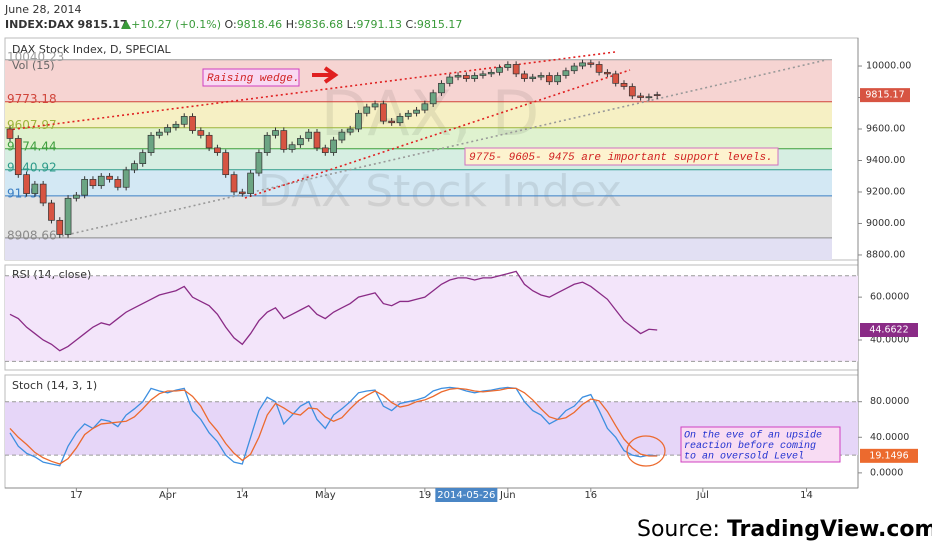 The height and width of the screenshot is (550, 932). I want to click on date: June 28, 2014, so click(42, 9).